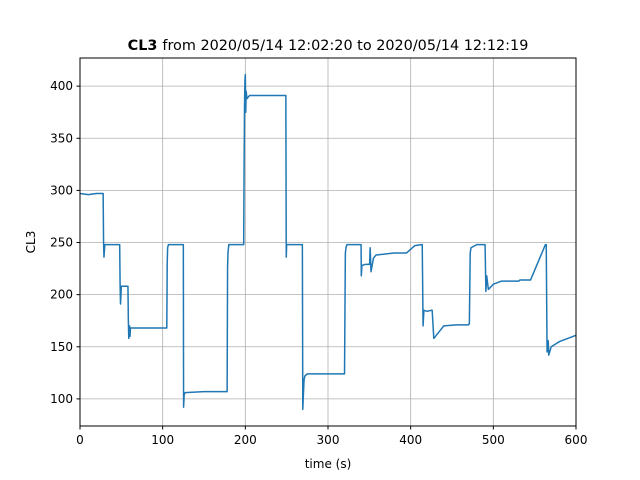  Describe the element at coordinates (61, 138) in the screenshot. I see `y-tick-label: 350` at that location.